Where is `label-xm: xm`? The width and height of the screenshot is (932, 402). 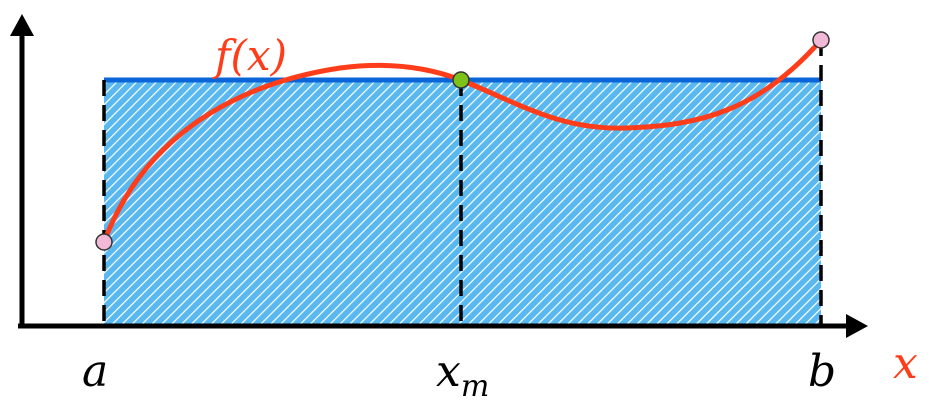
label-xm: xm is located at coordinates (462, 374).